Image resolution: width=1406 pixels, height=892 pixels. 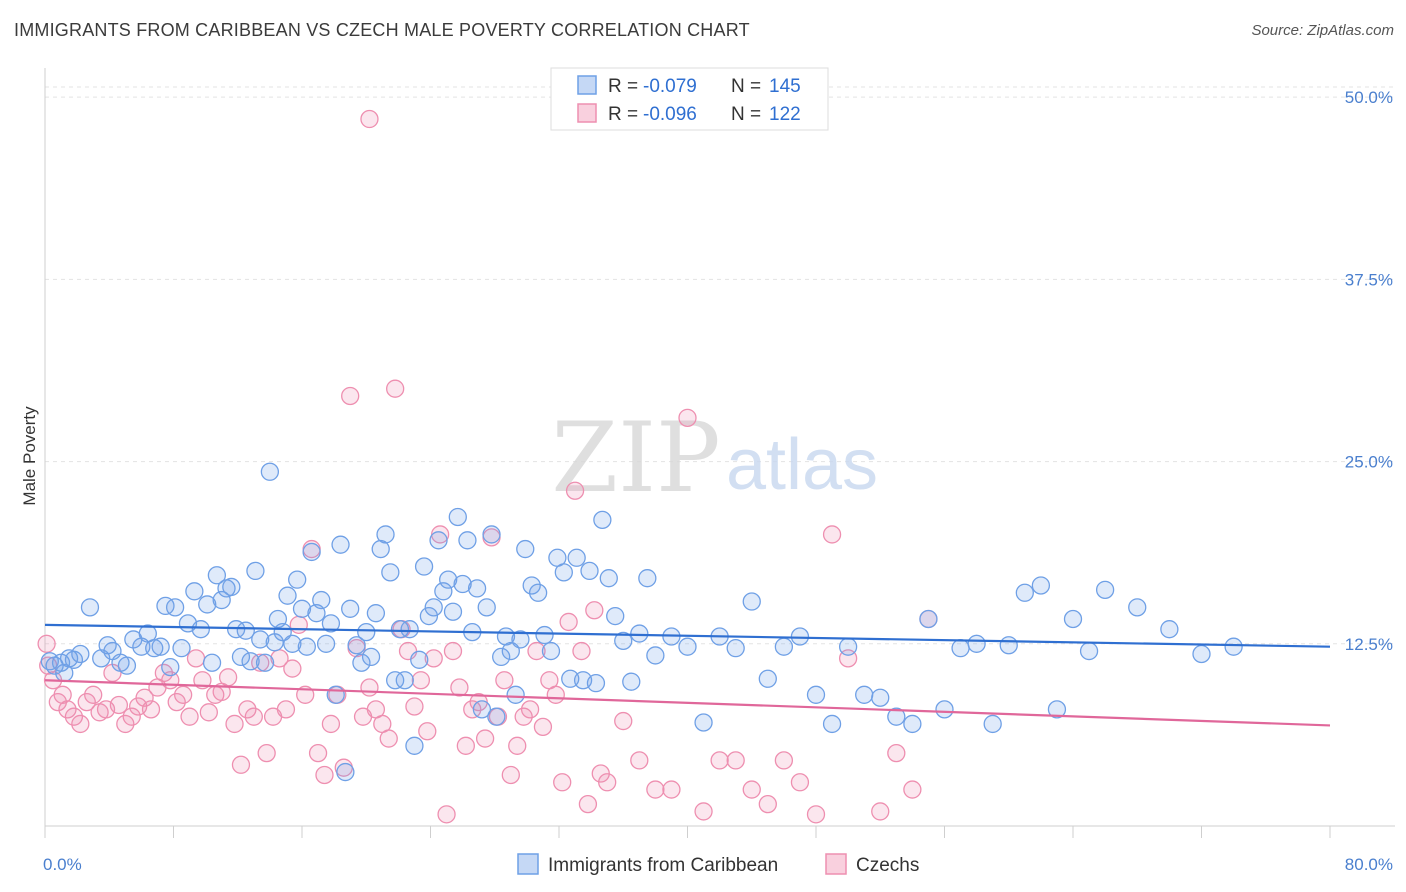 What do you see at coordinates (62, 864) in the screenshot?
I see `x-tick-label-min: 0.0%` at bounding box center [62, 864].